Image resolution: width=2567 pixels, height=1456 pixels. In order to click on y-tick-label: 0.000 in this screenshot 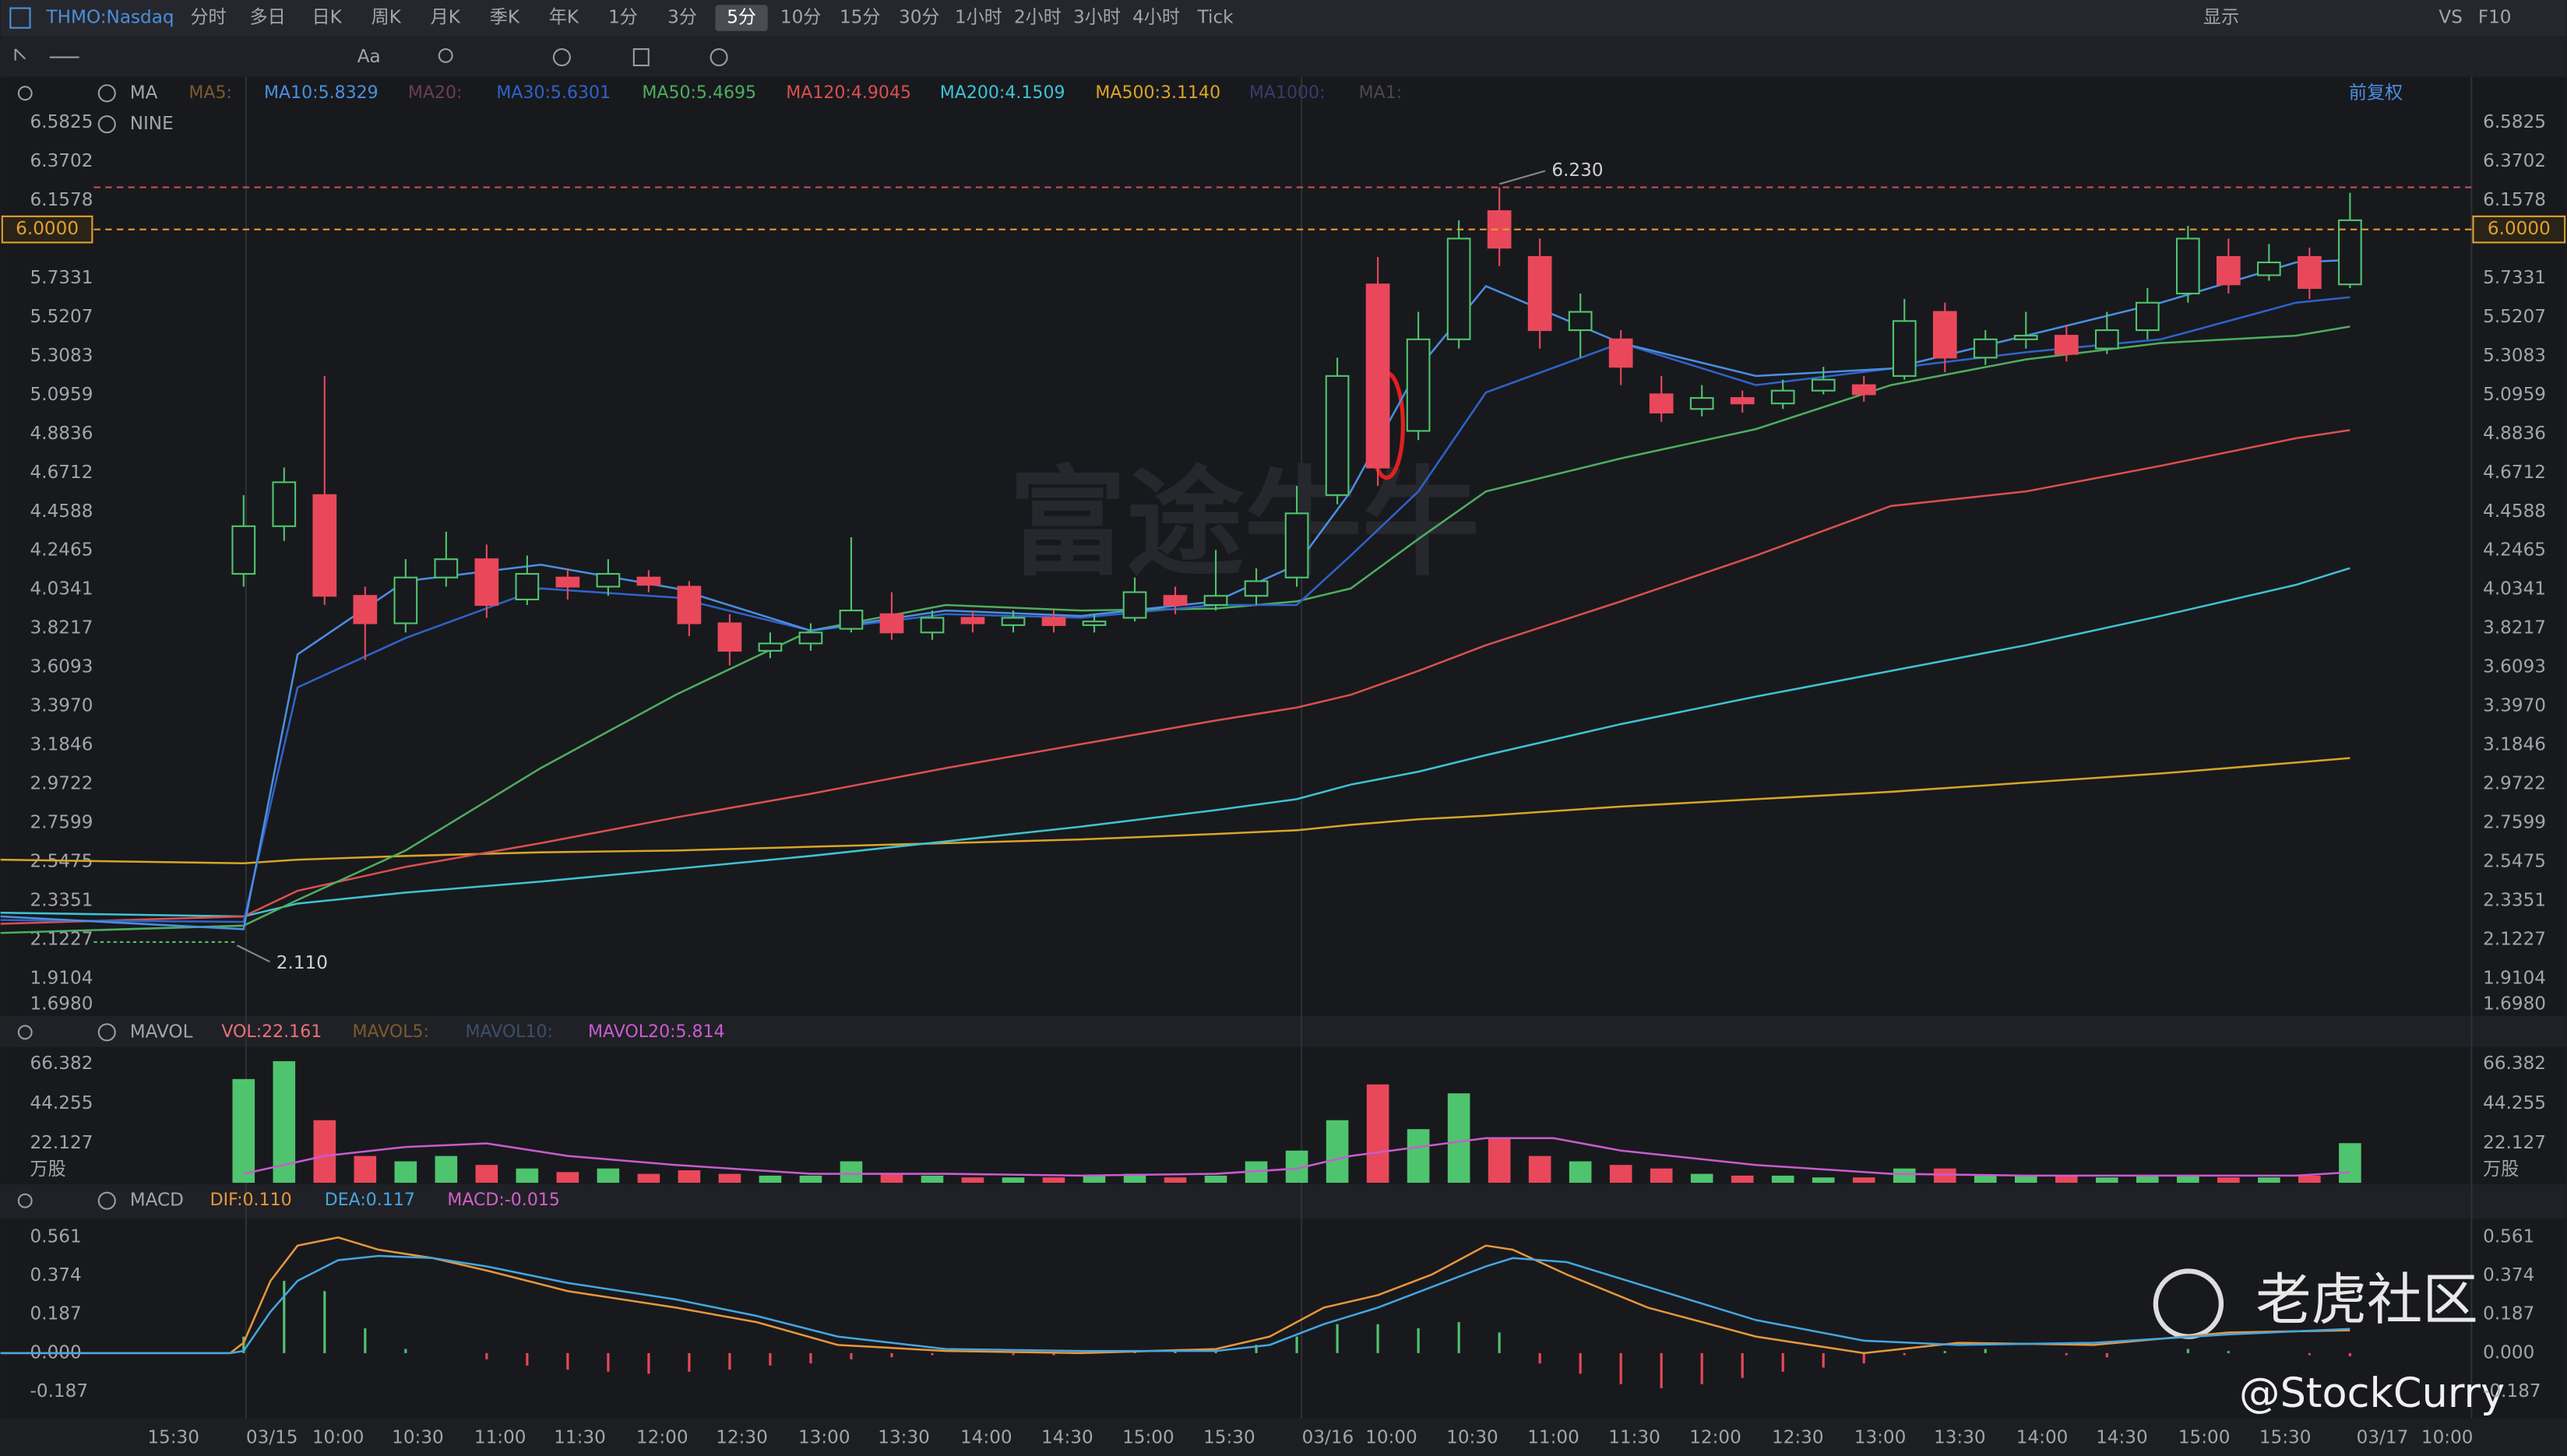, I will do `click(2508, 1352)`.